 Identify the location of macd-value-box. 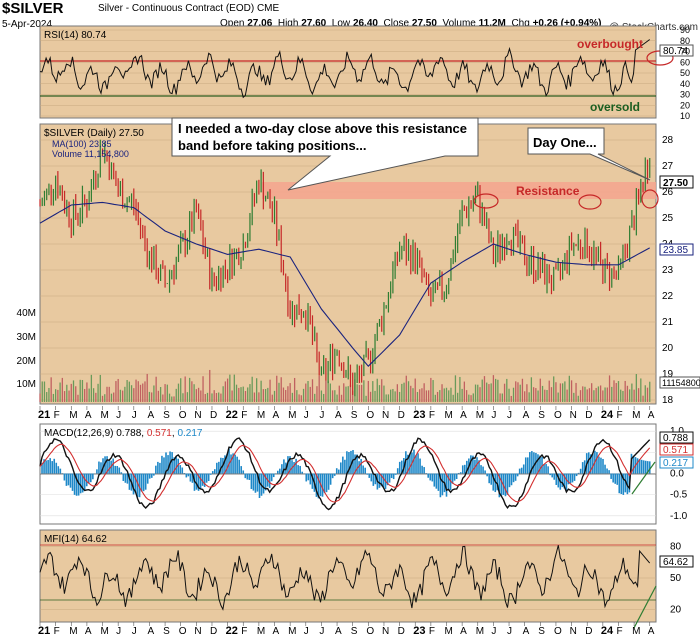
(676, 437).